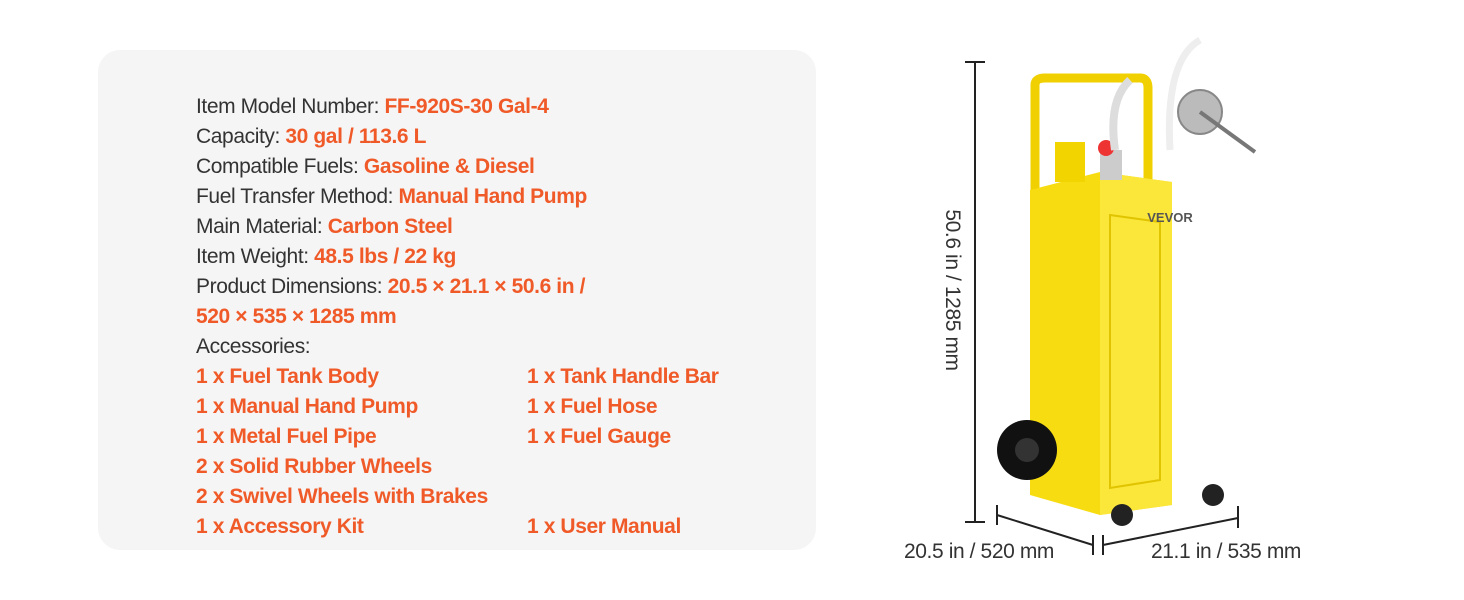 The width and height of the screenshot is (1464, 600). Describe the element at coordinates (604, 526) in the screenshot. I see `accessory-item: 1 x User Manual` at that location.